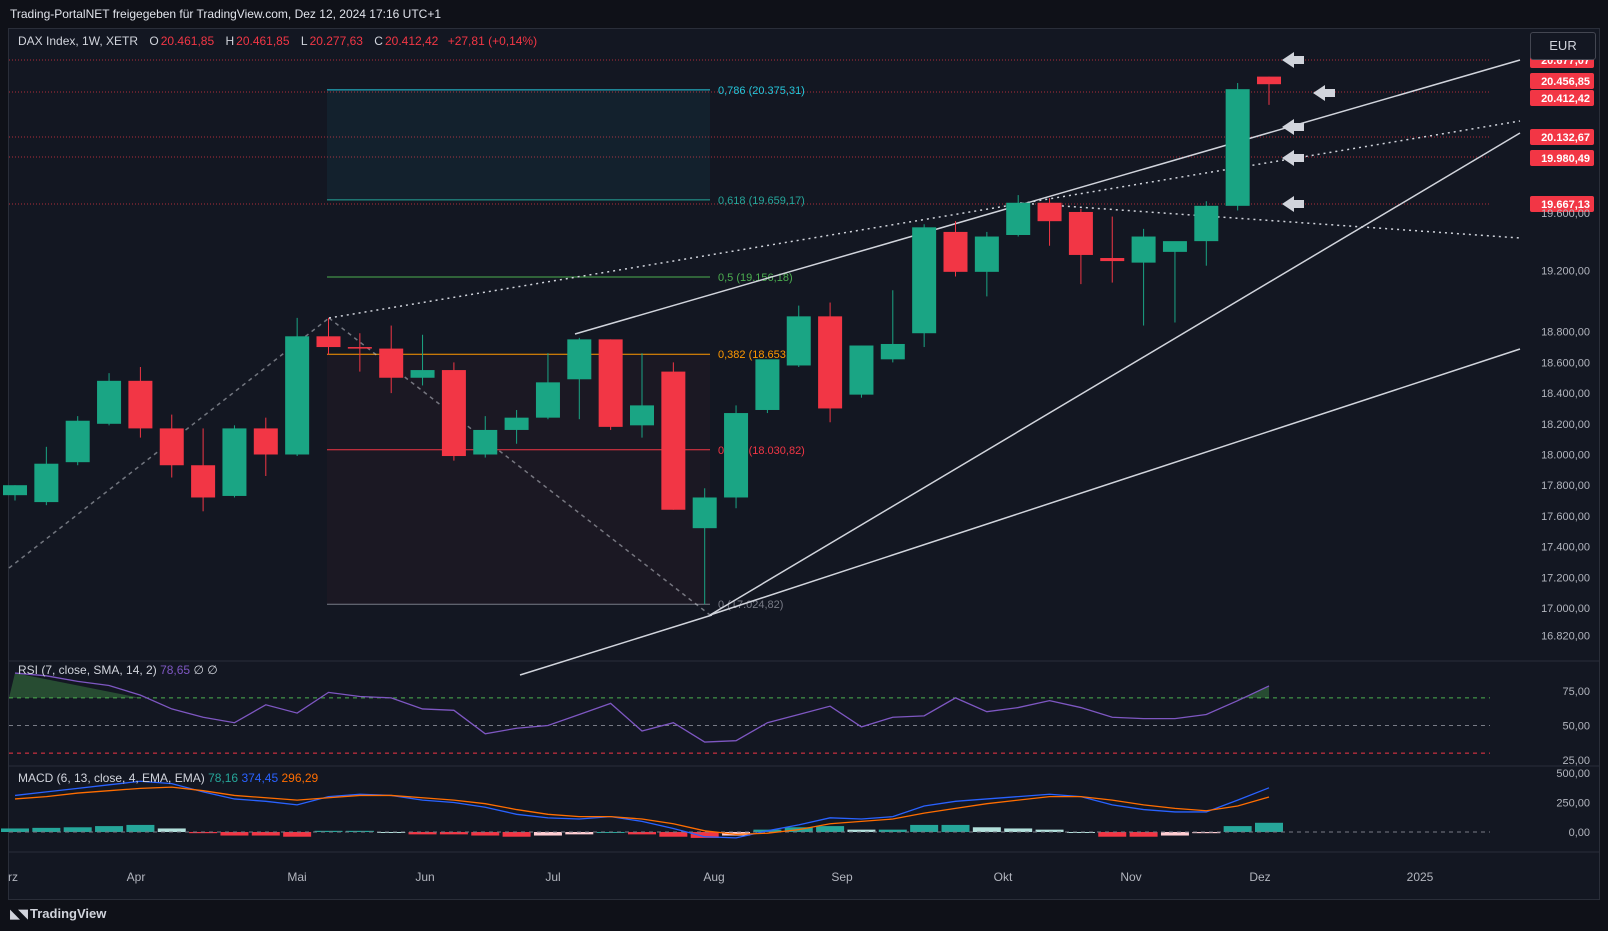 The height and width of the screenshot is (931, 1608). What do you see at coordinates (1565, 548) in the screenshot?
I see `price-tick-label: 17.400,00` at bounding box center [1565, 548].